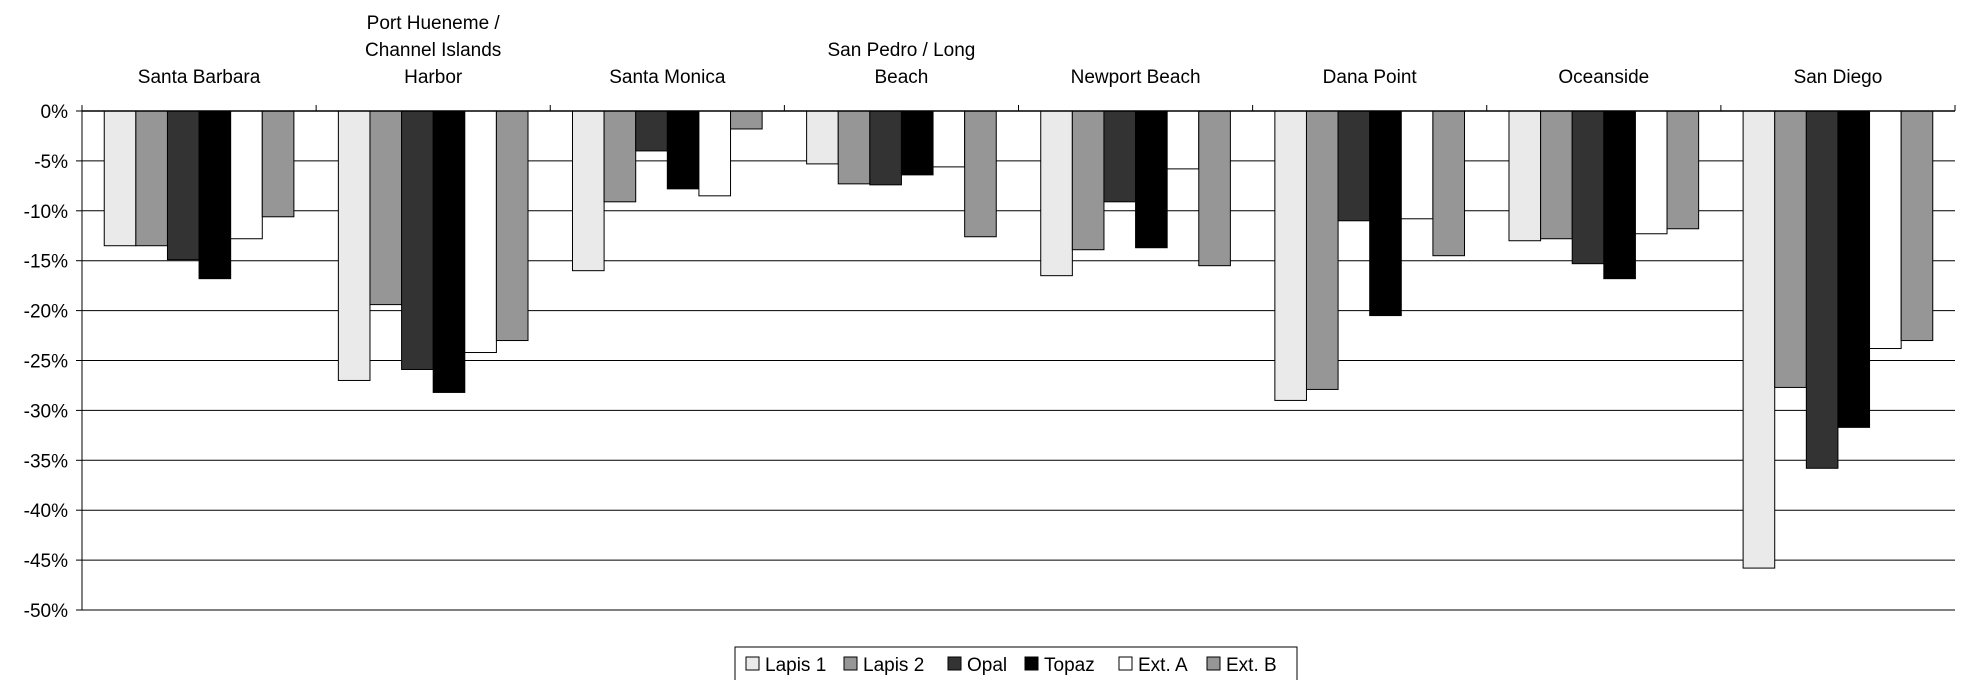 The height and width of the screenshot is (685, 1965). What do you see at coordinates (55, 112) in the screenshot?
I see `y-tick-label: 0%` at bounding box center [55, 112].